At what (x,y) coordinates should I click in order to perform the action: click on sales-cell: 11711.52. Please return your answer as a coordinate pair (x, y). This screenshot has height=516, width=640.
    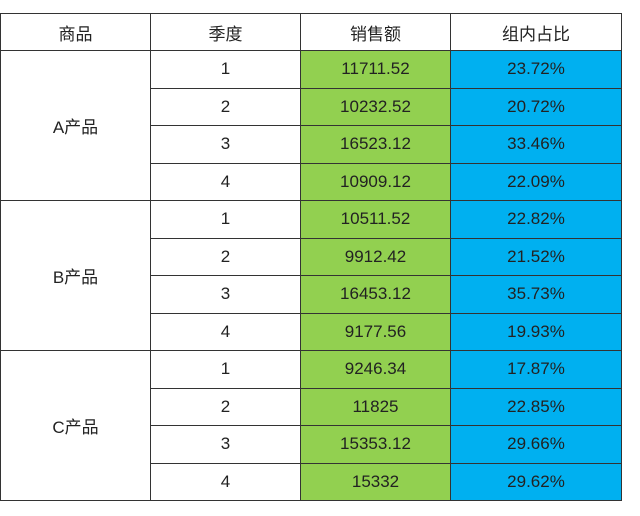
    Looking at the image, I should click on (375, 69).